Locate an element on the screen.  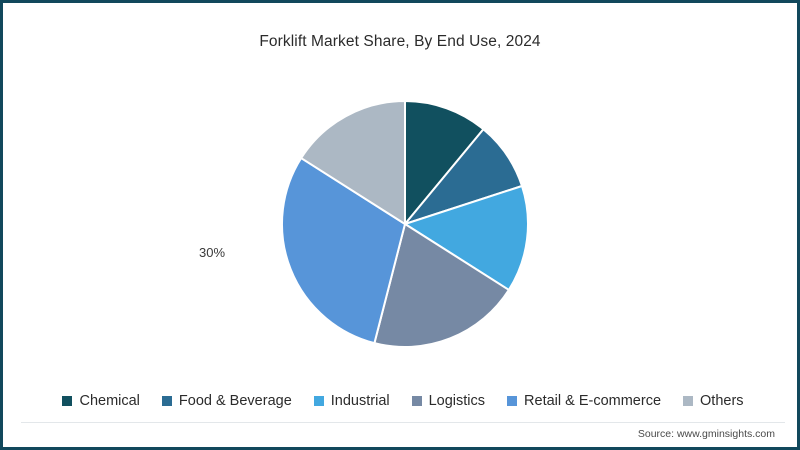
source-attribution: Source: www.gminsights.com is located at coordinates (706, 434).